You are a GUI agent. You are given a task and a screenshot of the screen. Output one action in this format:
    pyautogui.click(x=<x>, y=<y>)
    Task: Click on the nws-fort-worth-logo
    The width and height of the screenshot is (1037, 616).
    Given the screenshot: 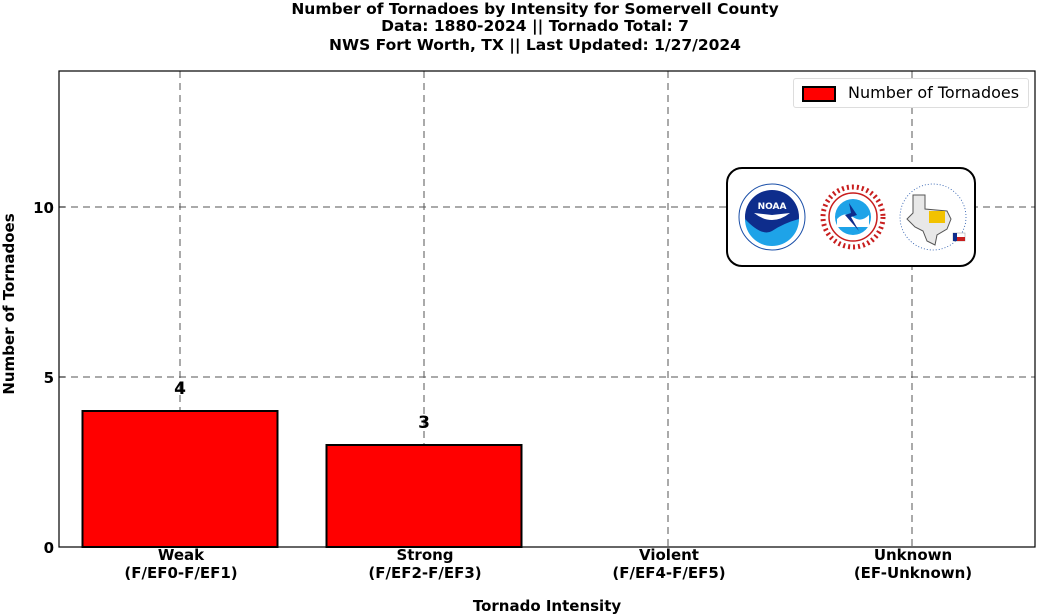 What is the action you would take?
    pyautogui.click(x=933, y=217)
    